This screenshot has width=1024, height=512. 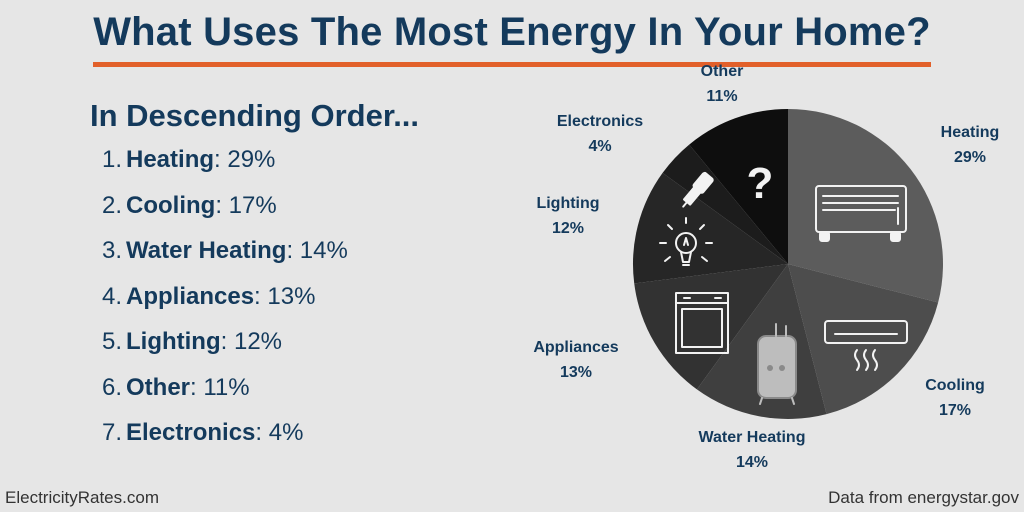 I want to click on slice-label: Water Heating, so click(x=752, y=437).